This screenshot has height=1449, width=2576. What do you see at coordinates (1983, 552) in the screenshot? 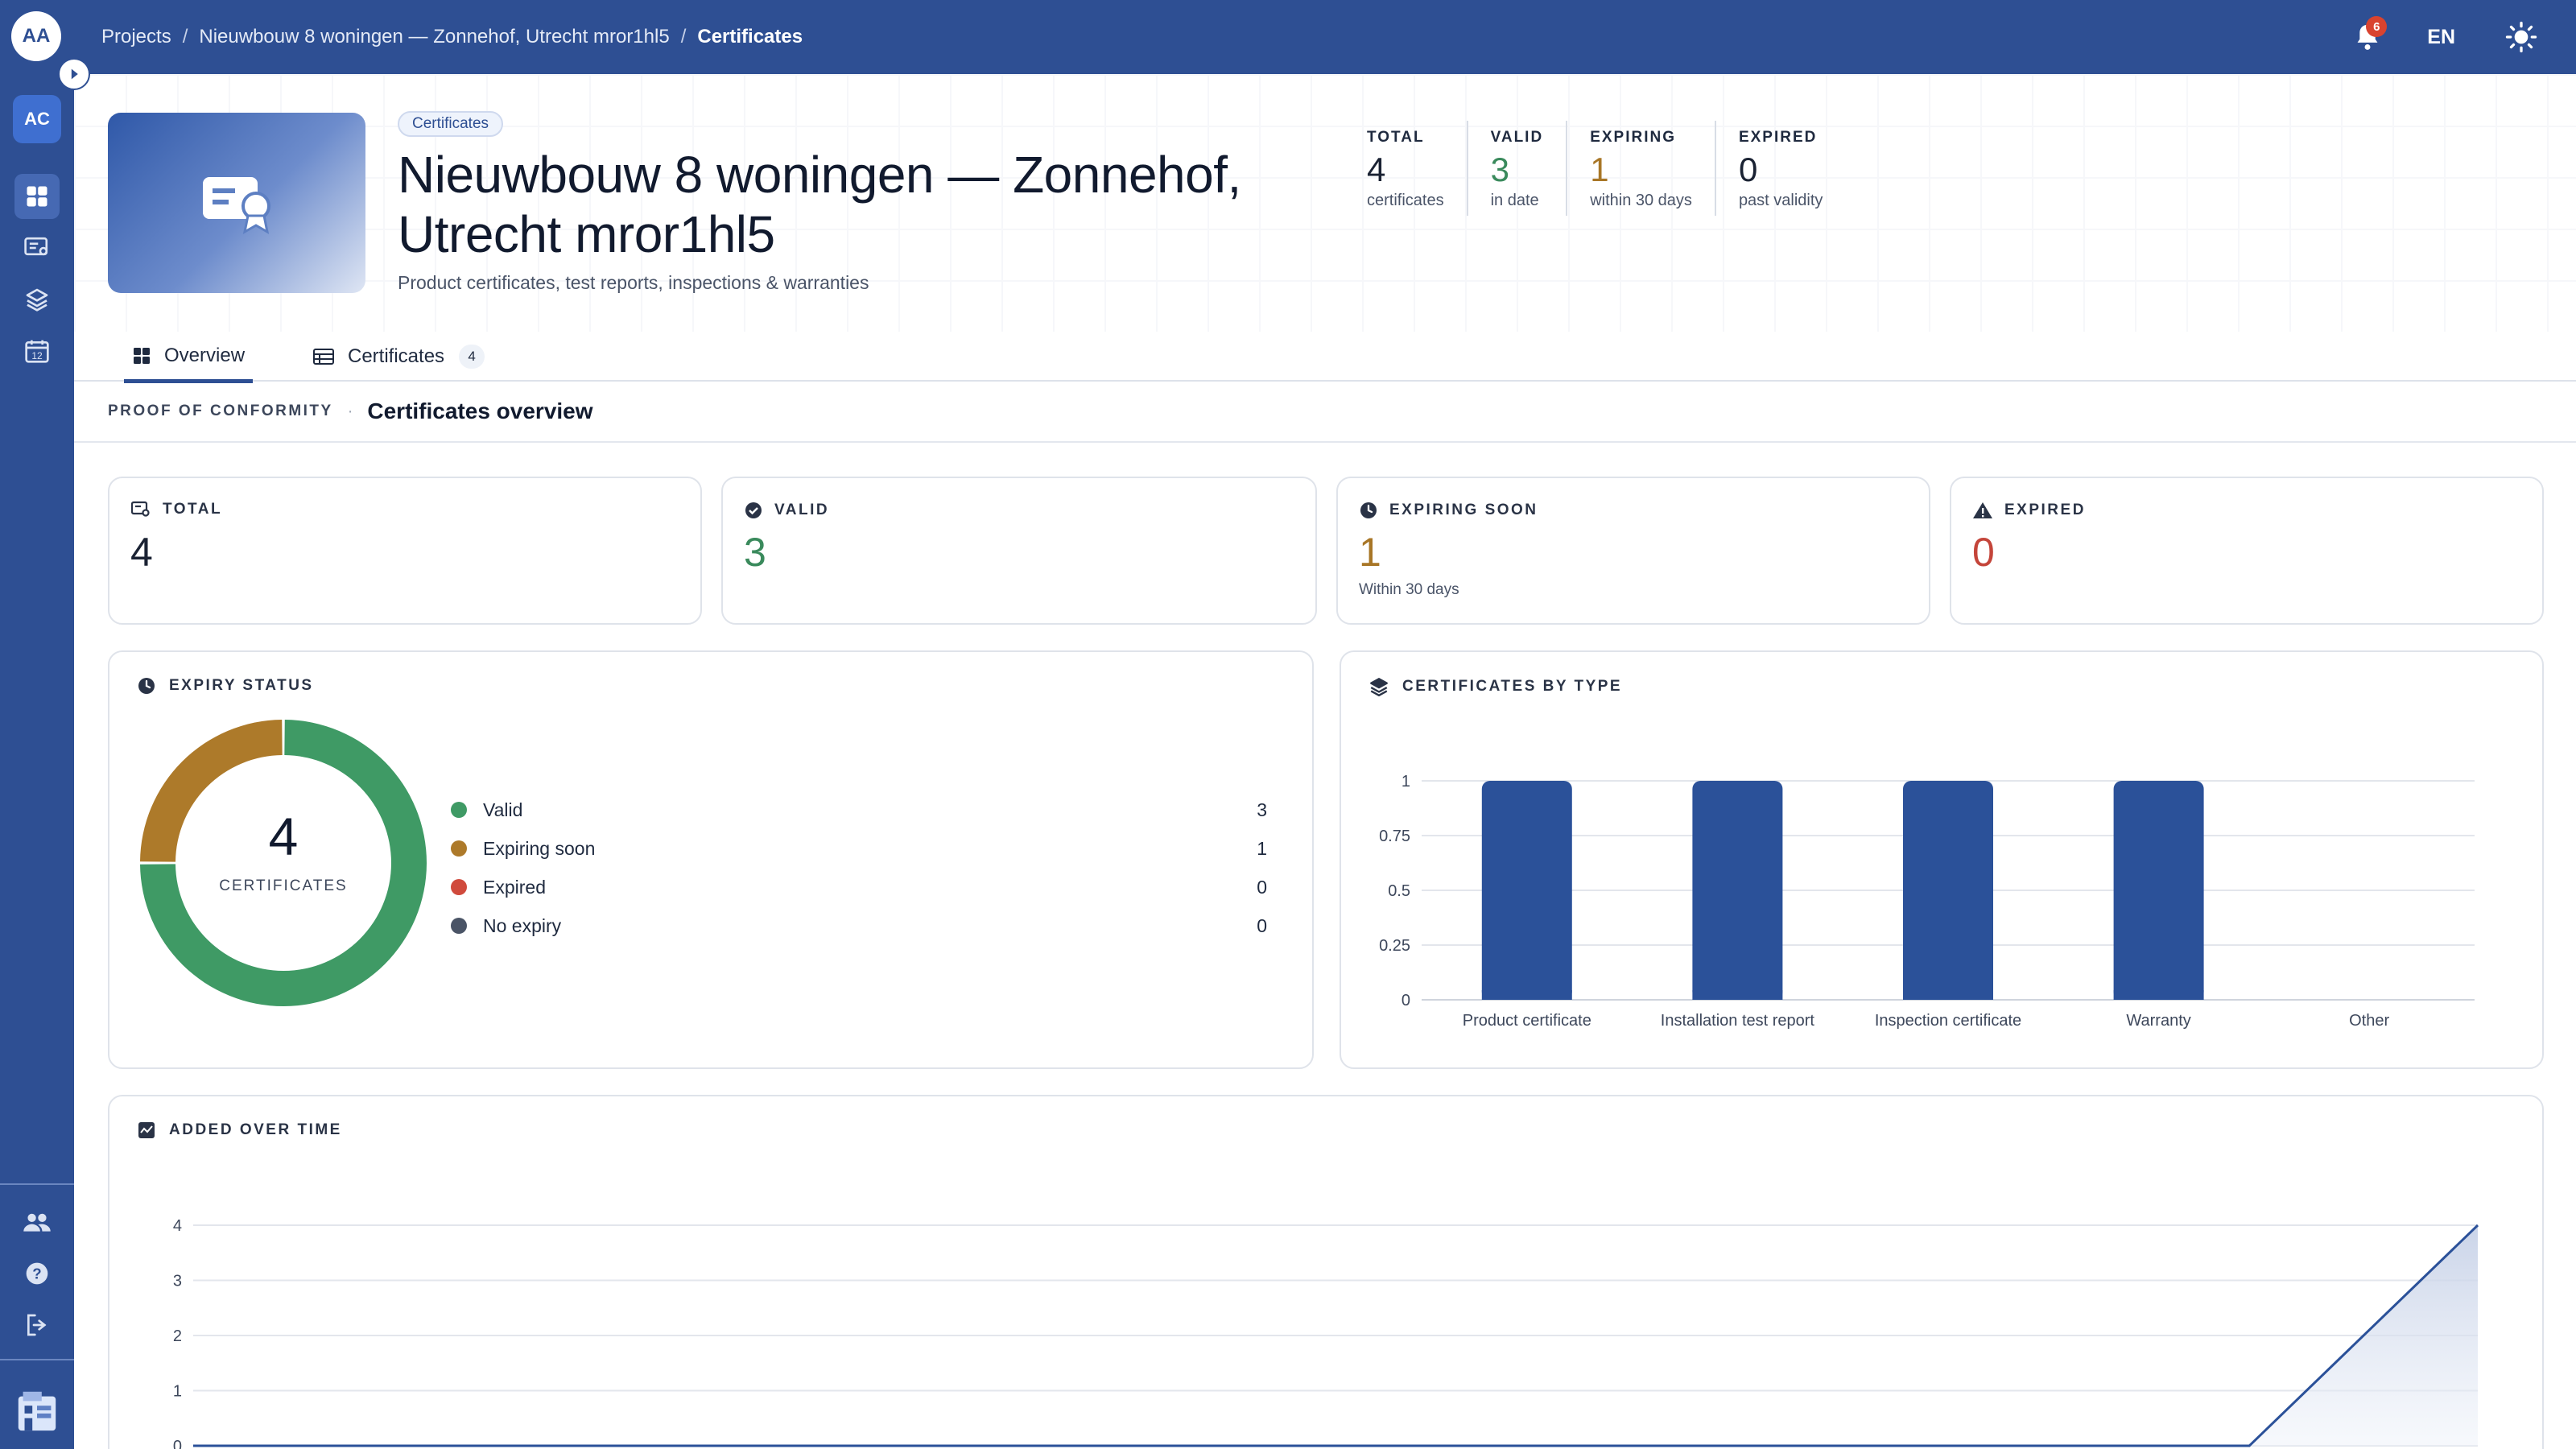
I see `stat-value: 0` at bounding box center [1983, 552].